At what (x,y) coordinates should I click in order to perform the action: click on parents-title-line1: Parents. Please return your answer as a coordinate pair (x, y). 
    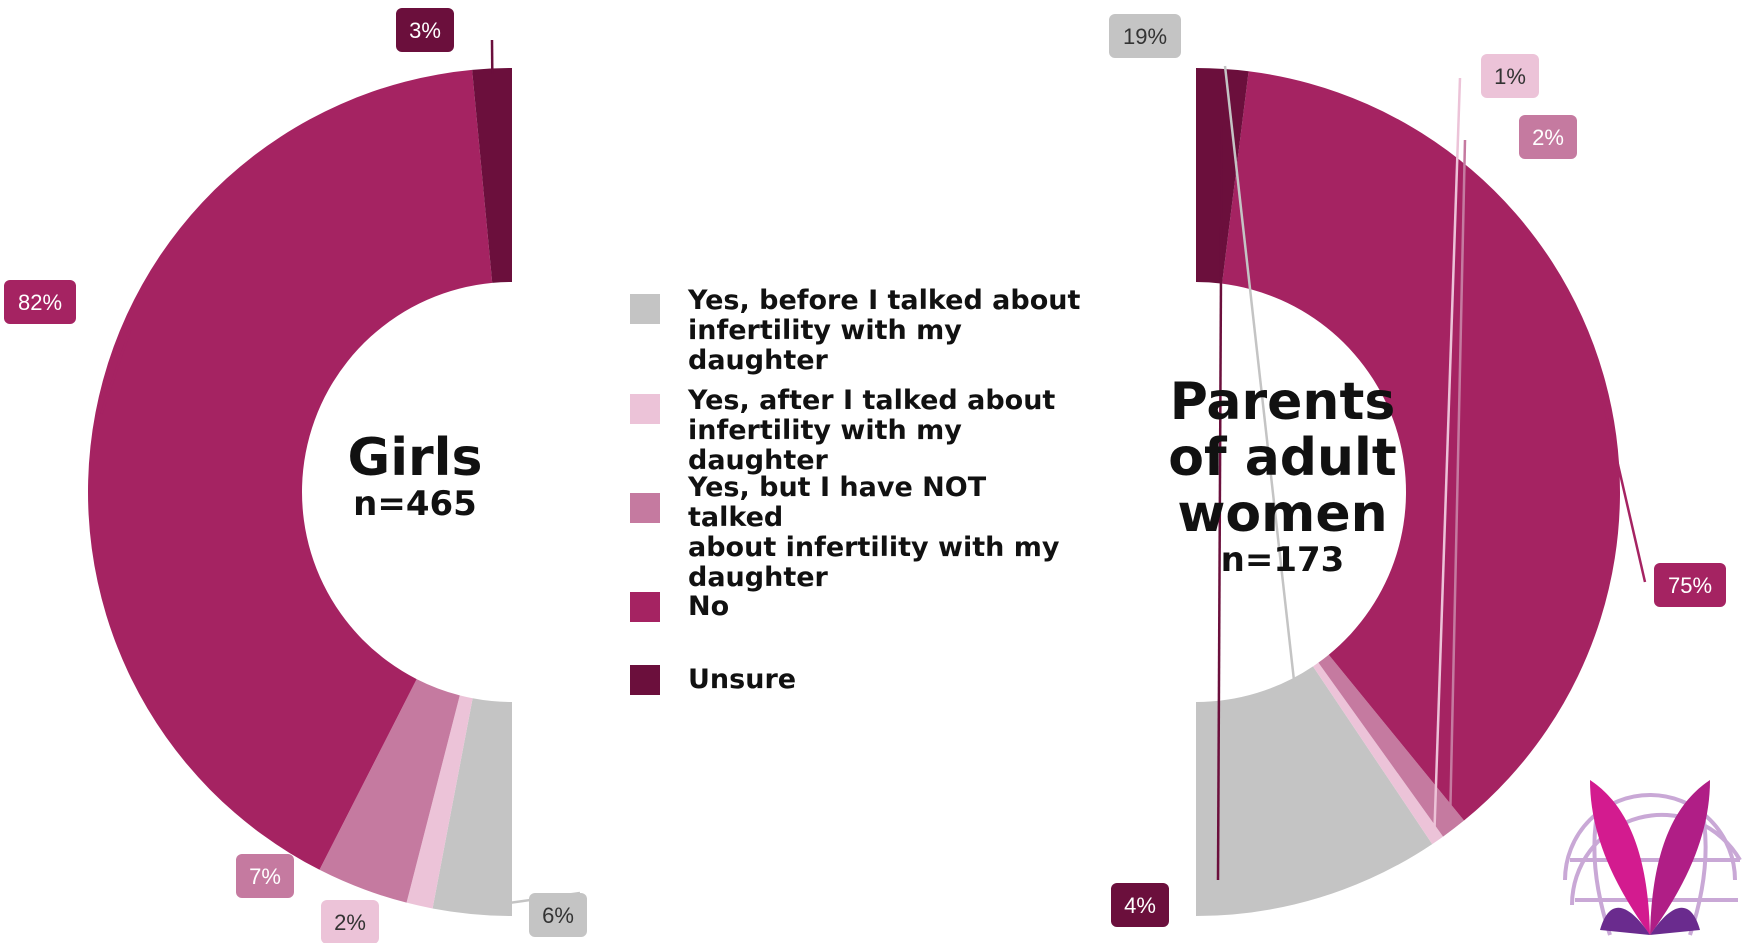
    Looking at the image, I should click on (1282, 402).